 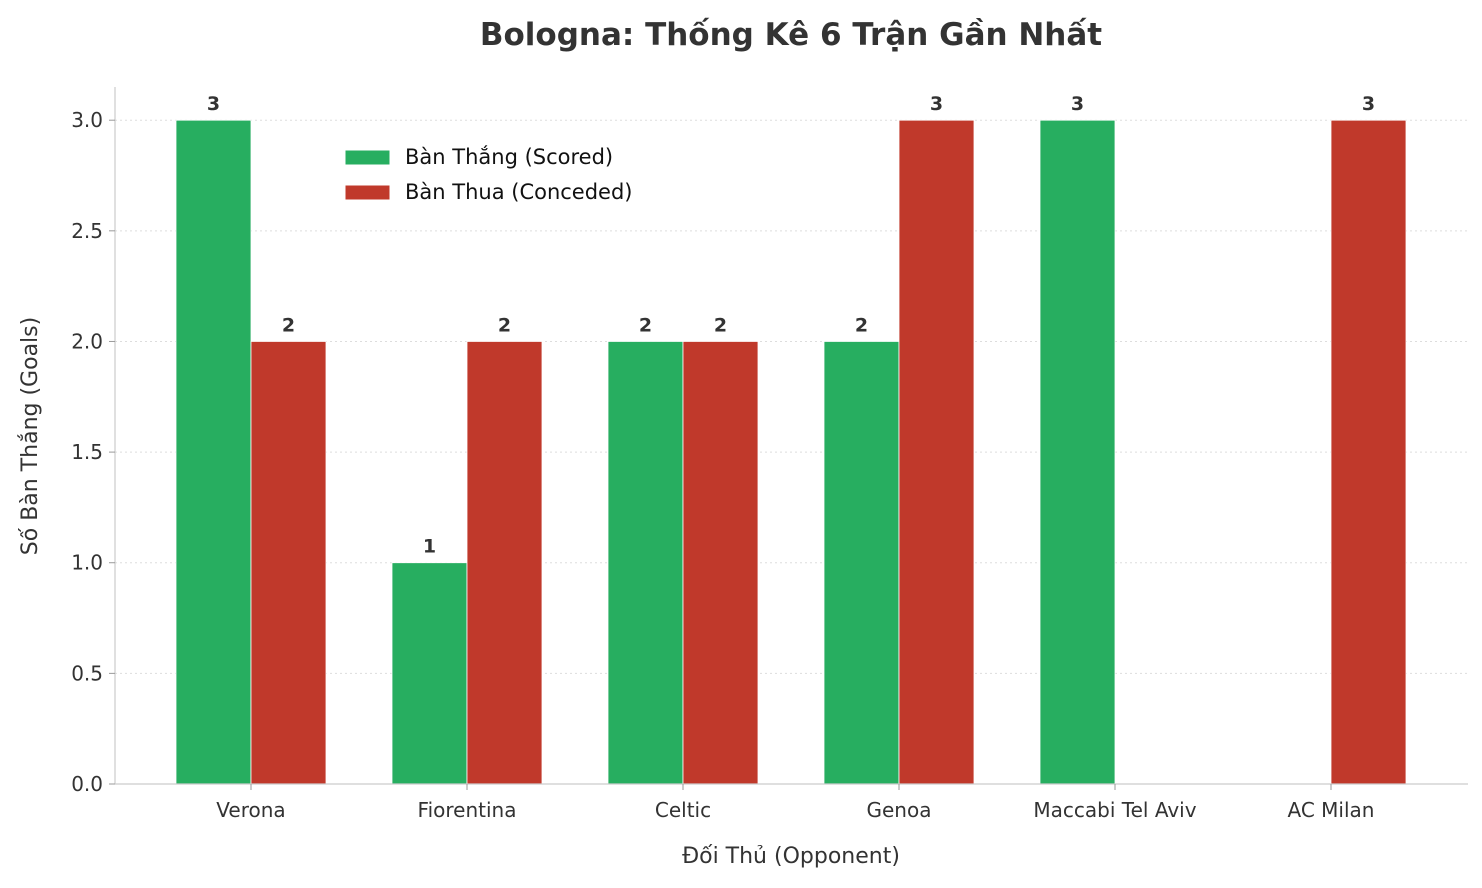 What do you see at coordinates (683, 810) in the screenshot?
I see `x-tick-label: Celtic` at bounding box center [683, 810].